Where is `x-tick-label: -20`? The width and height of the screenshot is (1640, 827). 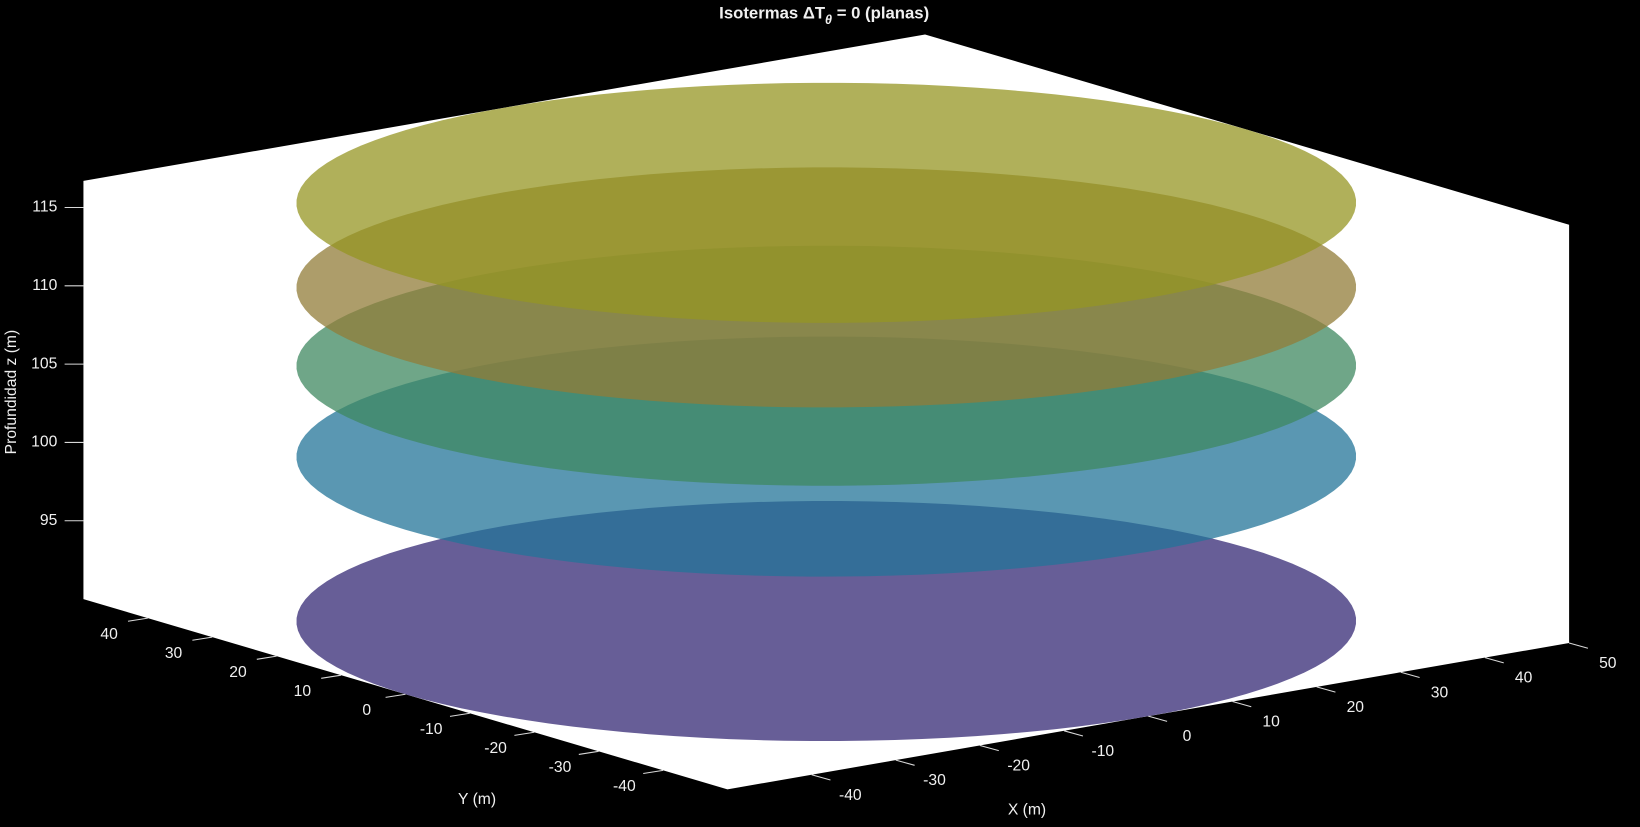
x-tick-label: -20 is located at coordinates (1018, 766).